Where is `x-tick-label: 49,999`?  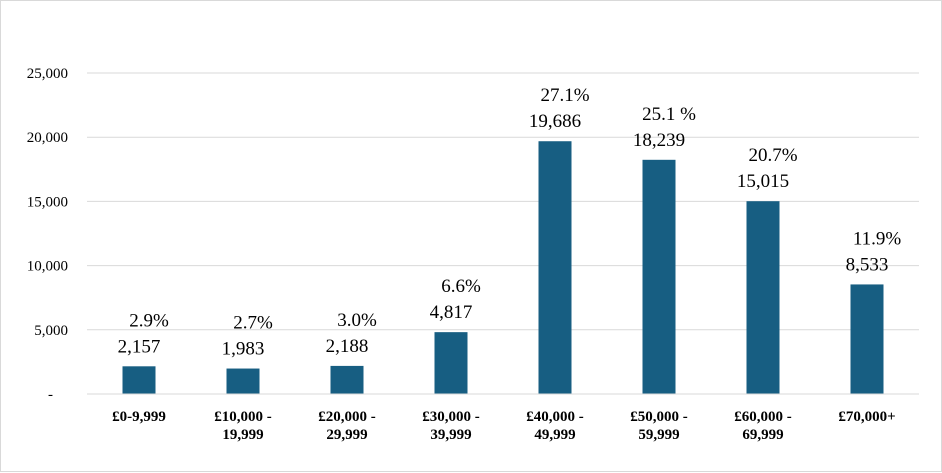
x-tick-label: 49,999 is located at coordinates (554, 435).